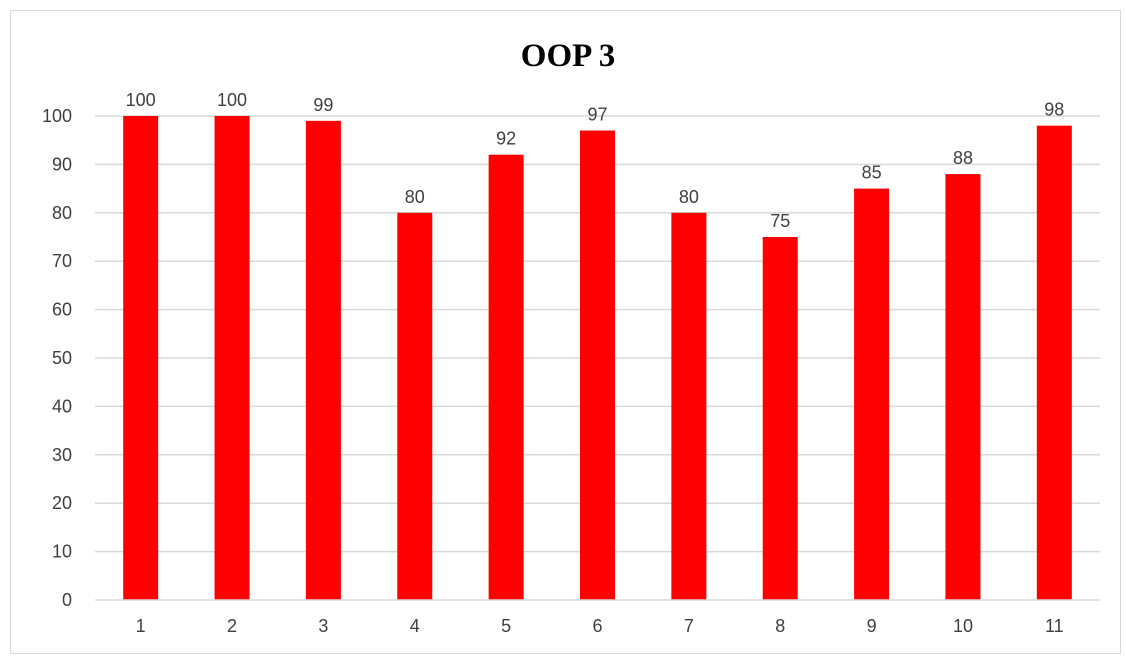 The image size is (1126, 656). Describe the element at coordinates (963, 626) in the screenshot. I see `x-tick-label: 10` at that location.